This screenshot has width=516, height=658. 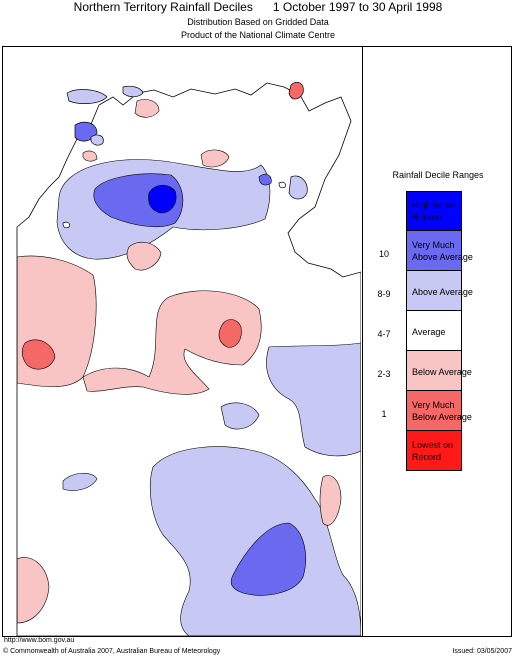 I want to click on legend-range-10: 10, so click(x=383, y=254).